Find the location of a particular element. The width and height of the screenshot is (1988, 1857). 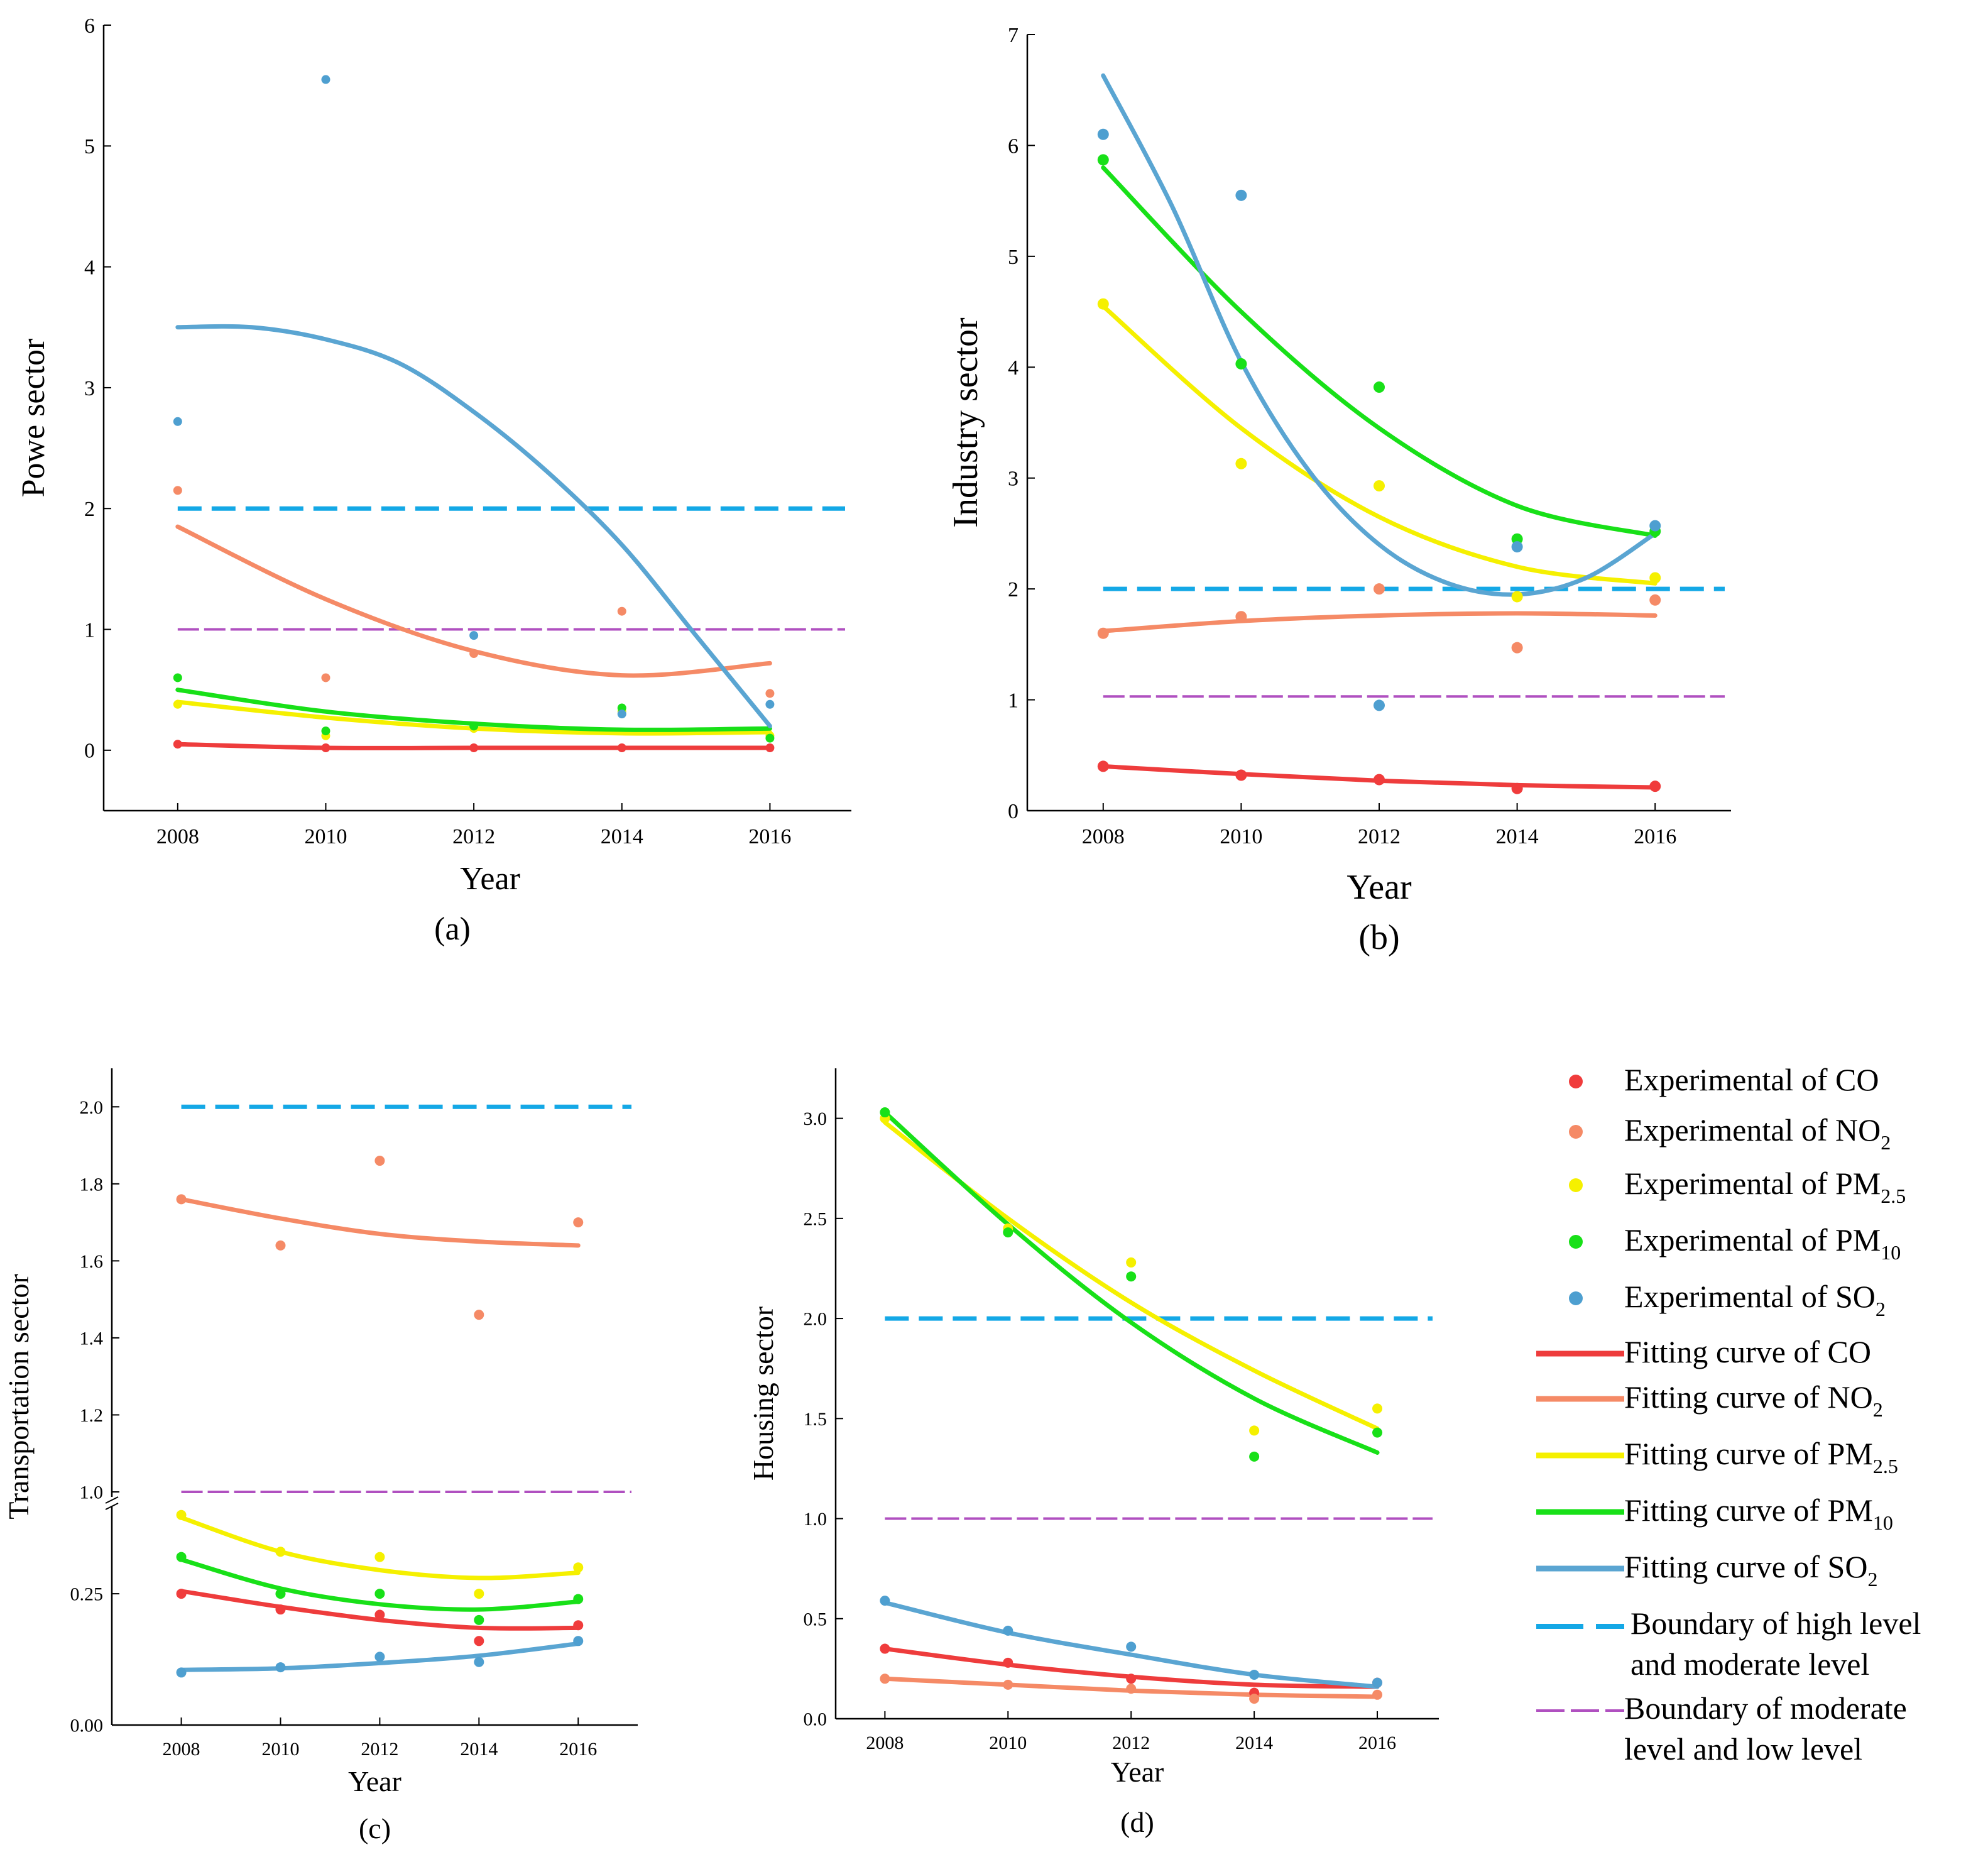

panel-label: (d) is located at coordinates (1137, 1822).